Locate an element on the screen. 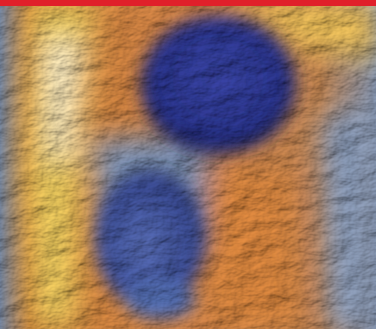 The width and height of the screenshot is (376, 329). lower-cavity is located at coordinates (150, 240).